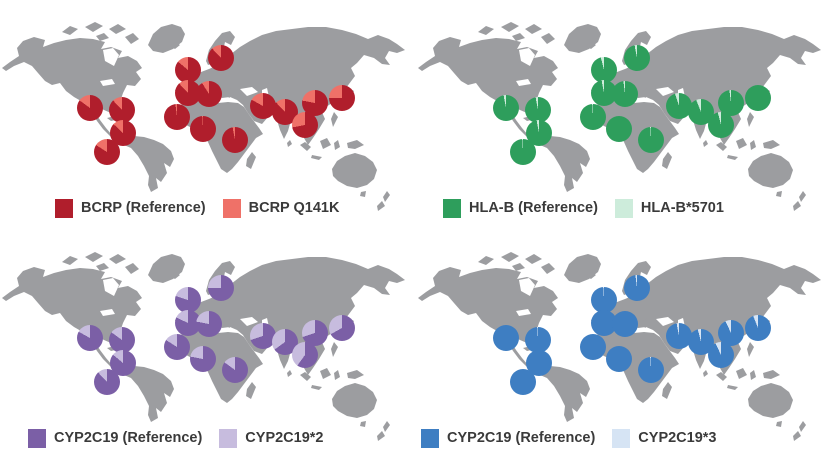 Image resolution: width=832 pixels, height=460 pixels. What do you see at coordinates (220, 57) in the screenshot?
I see `pie-bcrp-finland` at bounding box center [220, 57].